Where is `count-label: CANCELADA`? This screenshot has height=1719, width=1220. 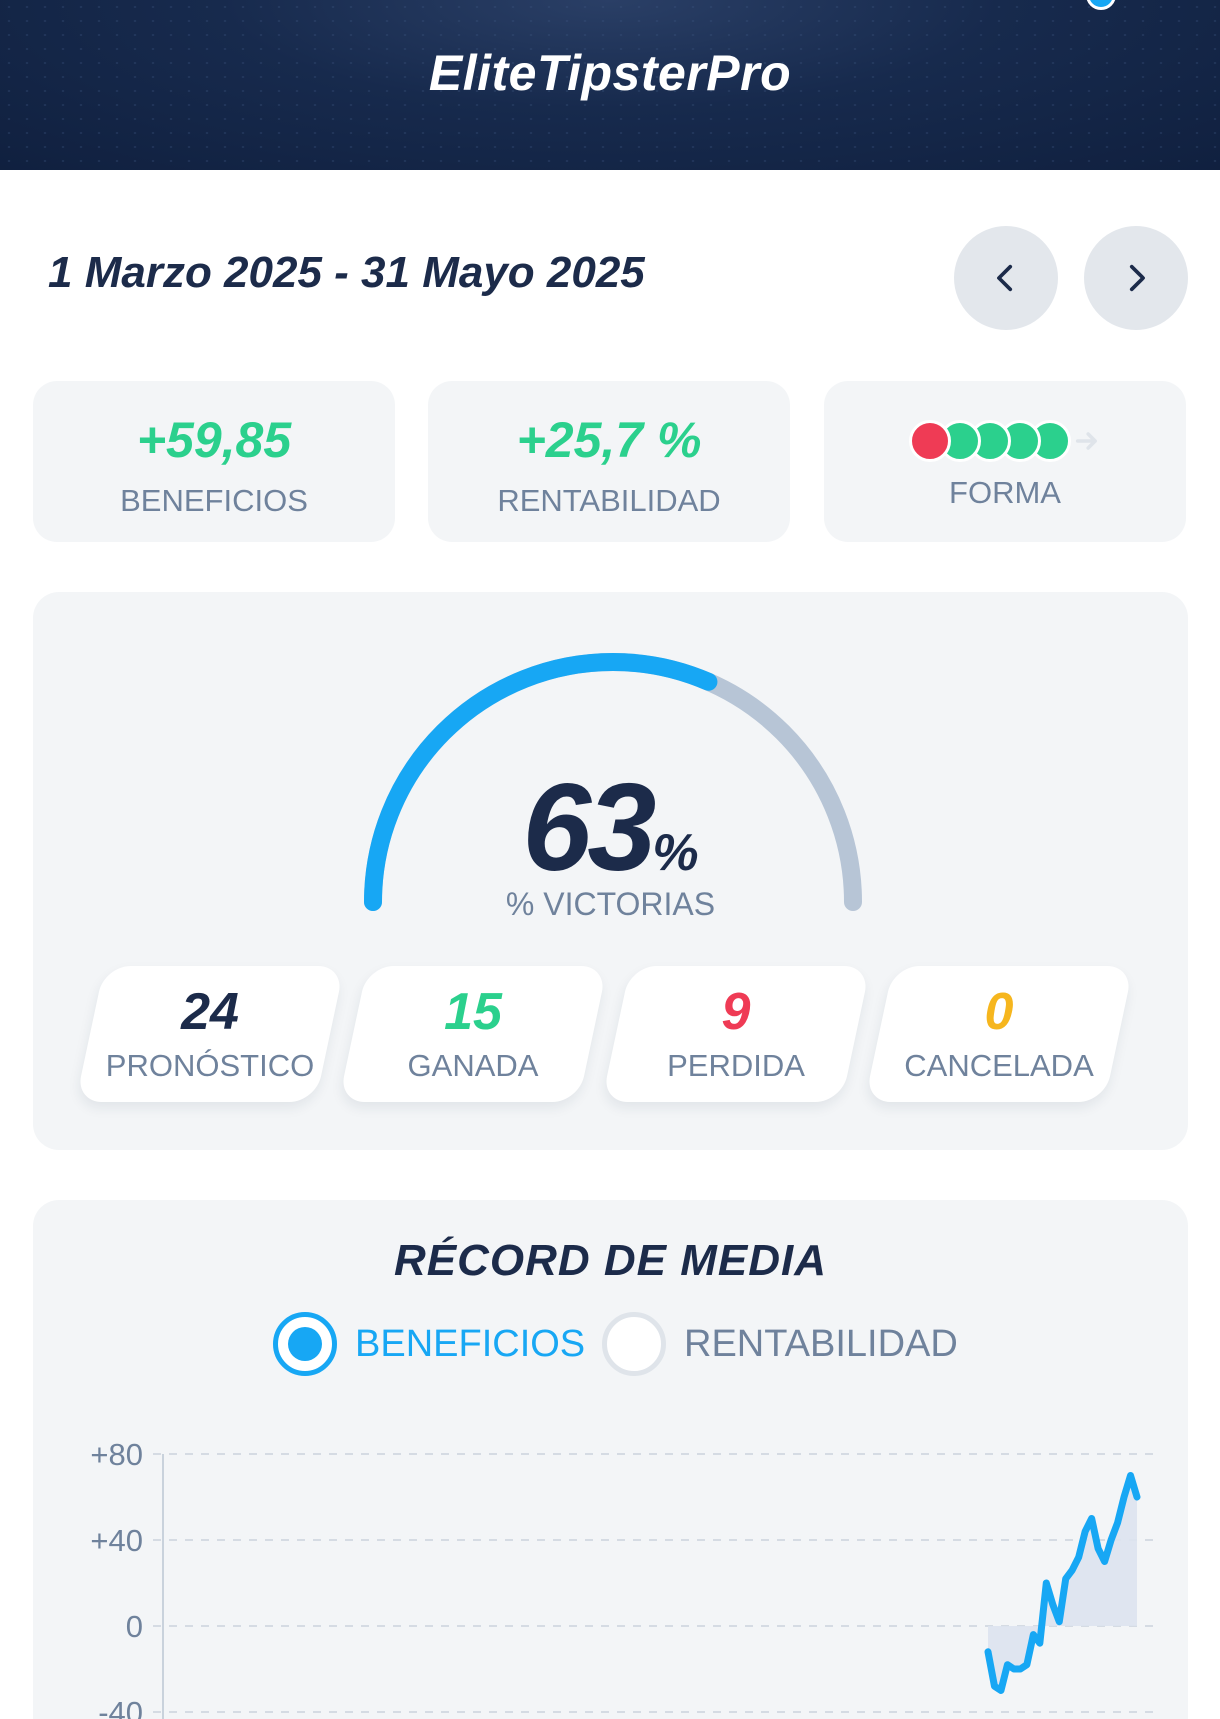
count-label: CANCELADA is located at coordinates (999, 1065).